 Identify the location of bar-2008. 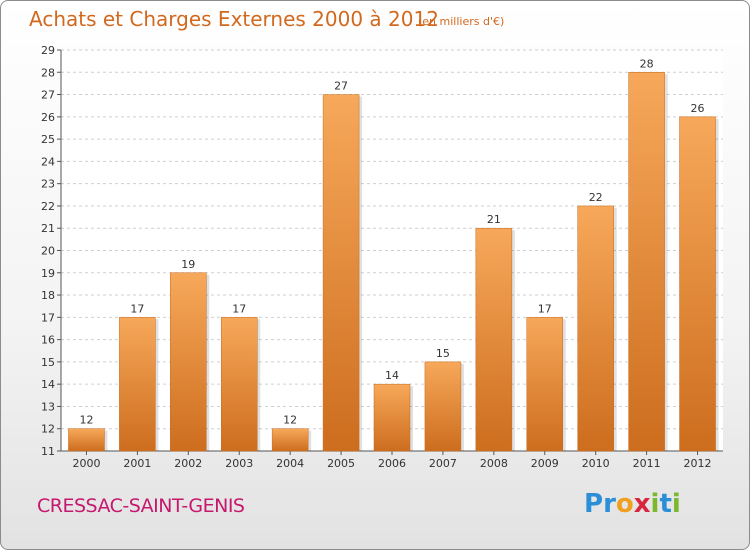
(494, 339).